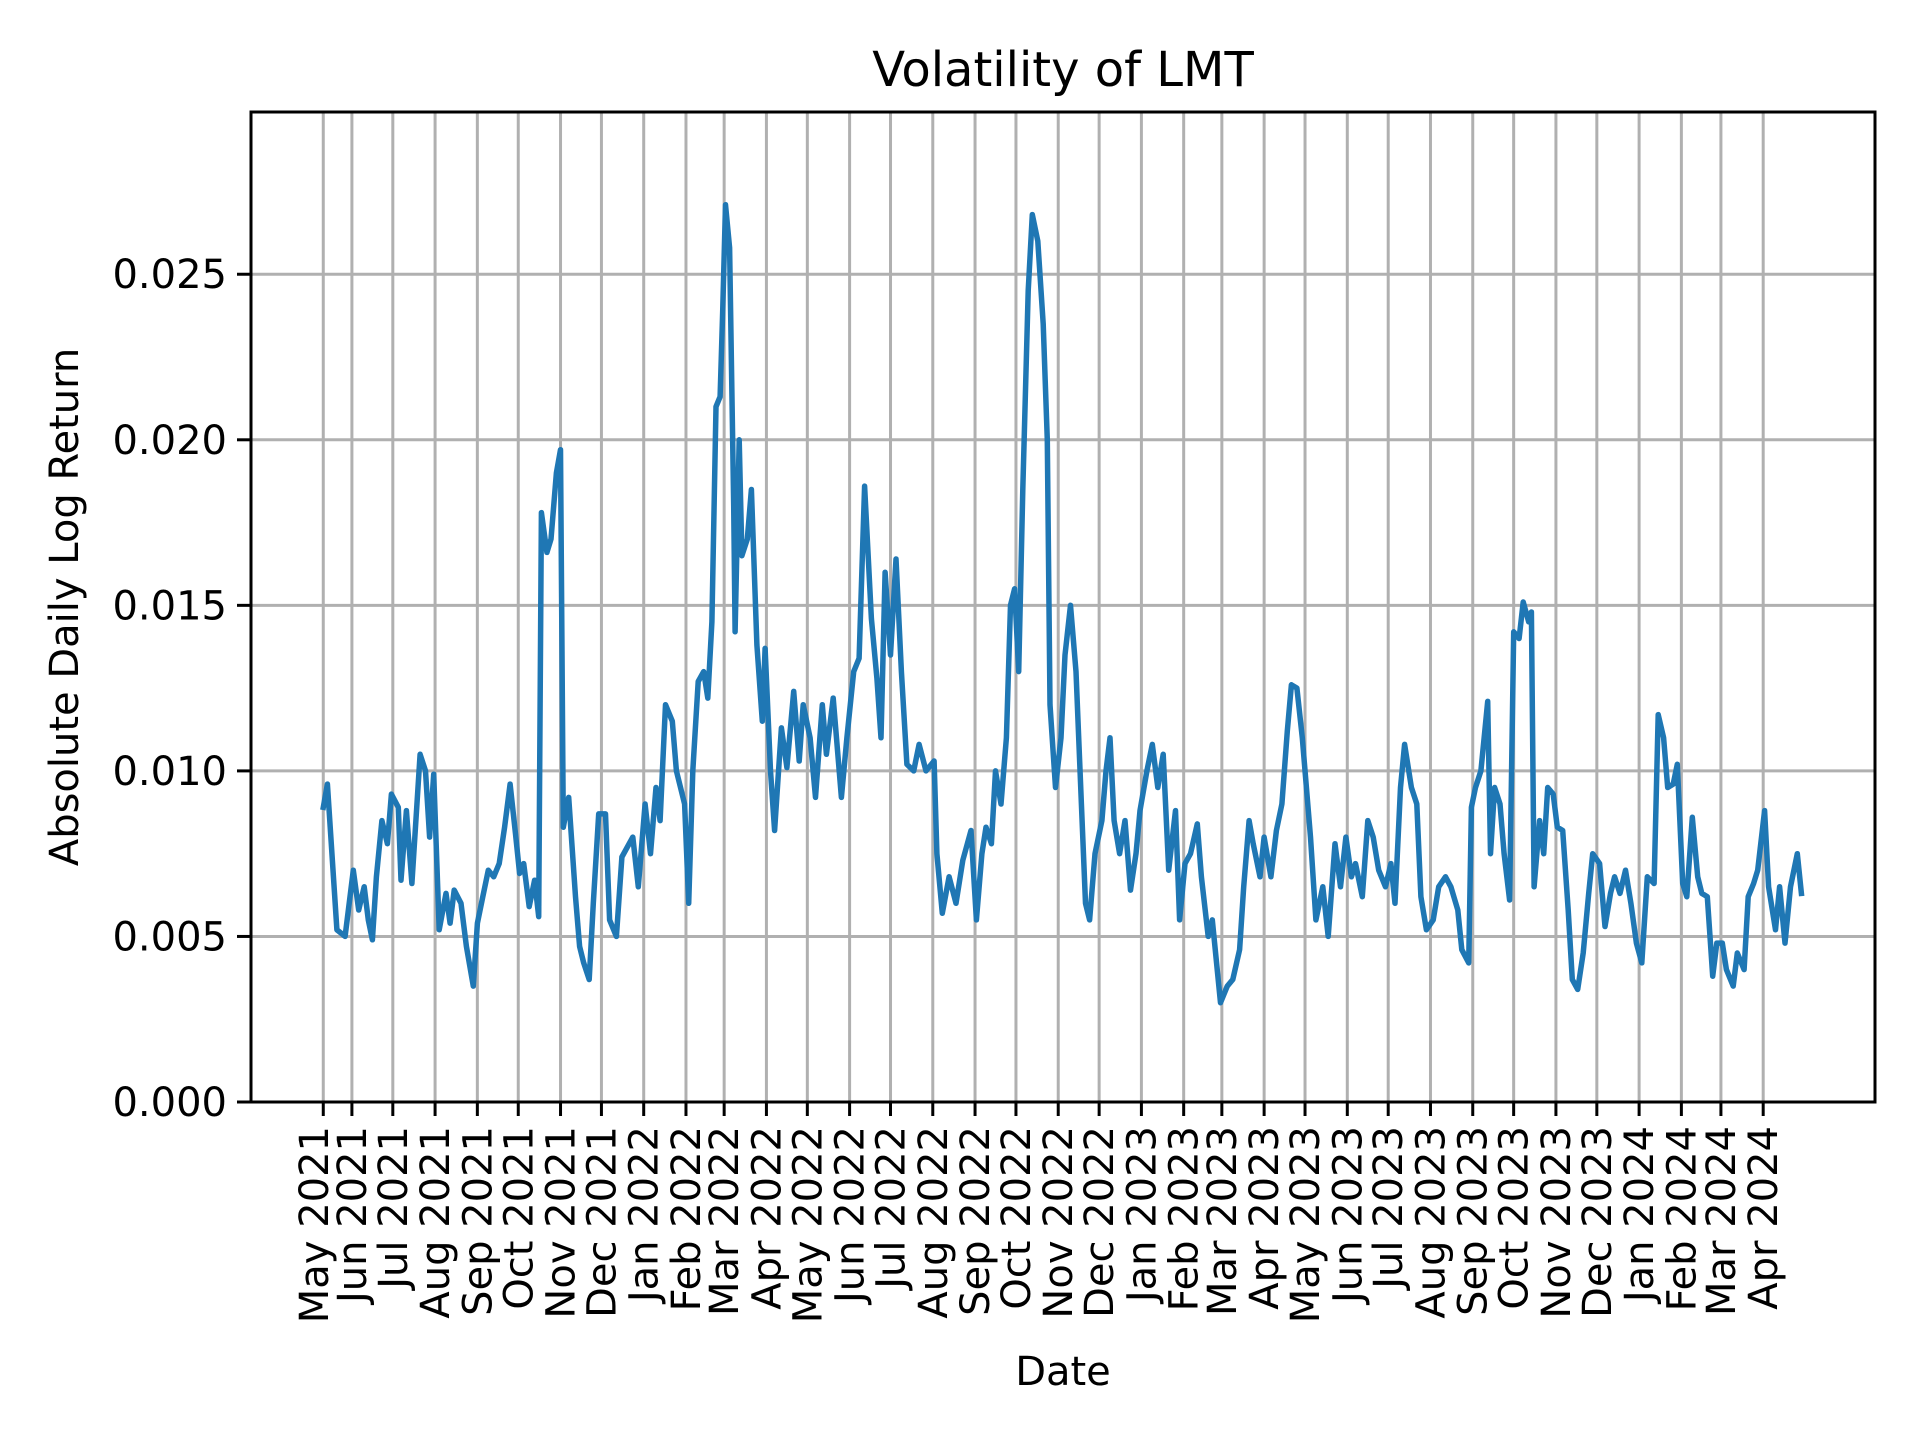 This screenshot has height=1440, width=1920. What do you see at coordinates (436, 1222) in the screenshot?
I see `x-tick-label: Aug 2021` at bounding box center [436, 1222].